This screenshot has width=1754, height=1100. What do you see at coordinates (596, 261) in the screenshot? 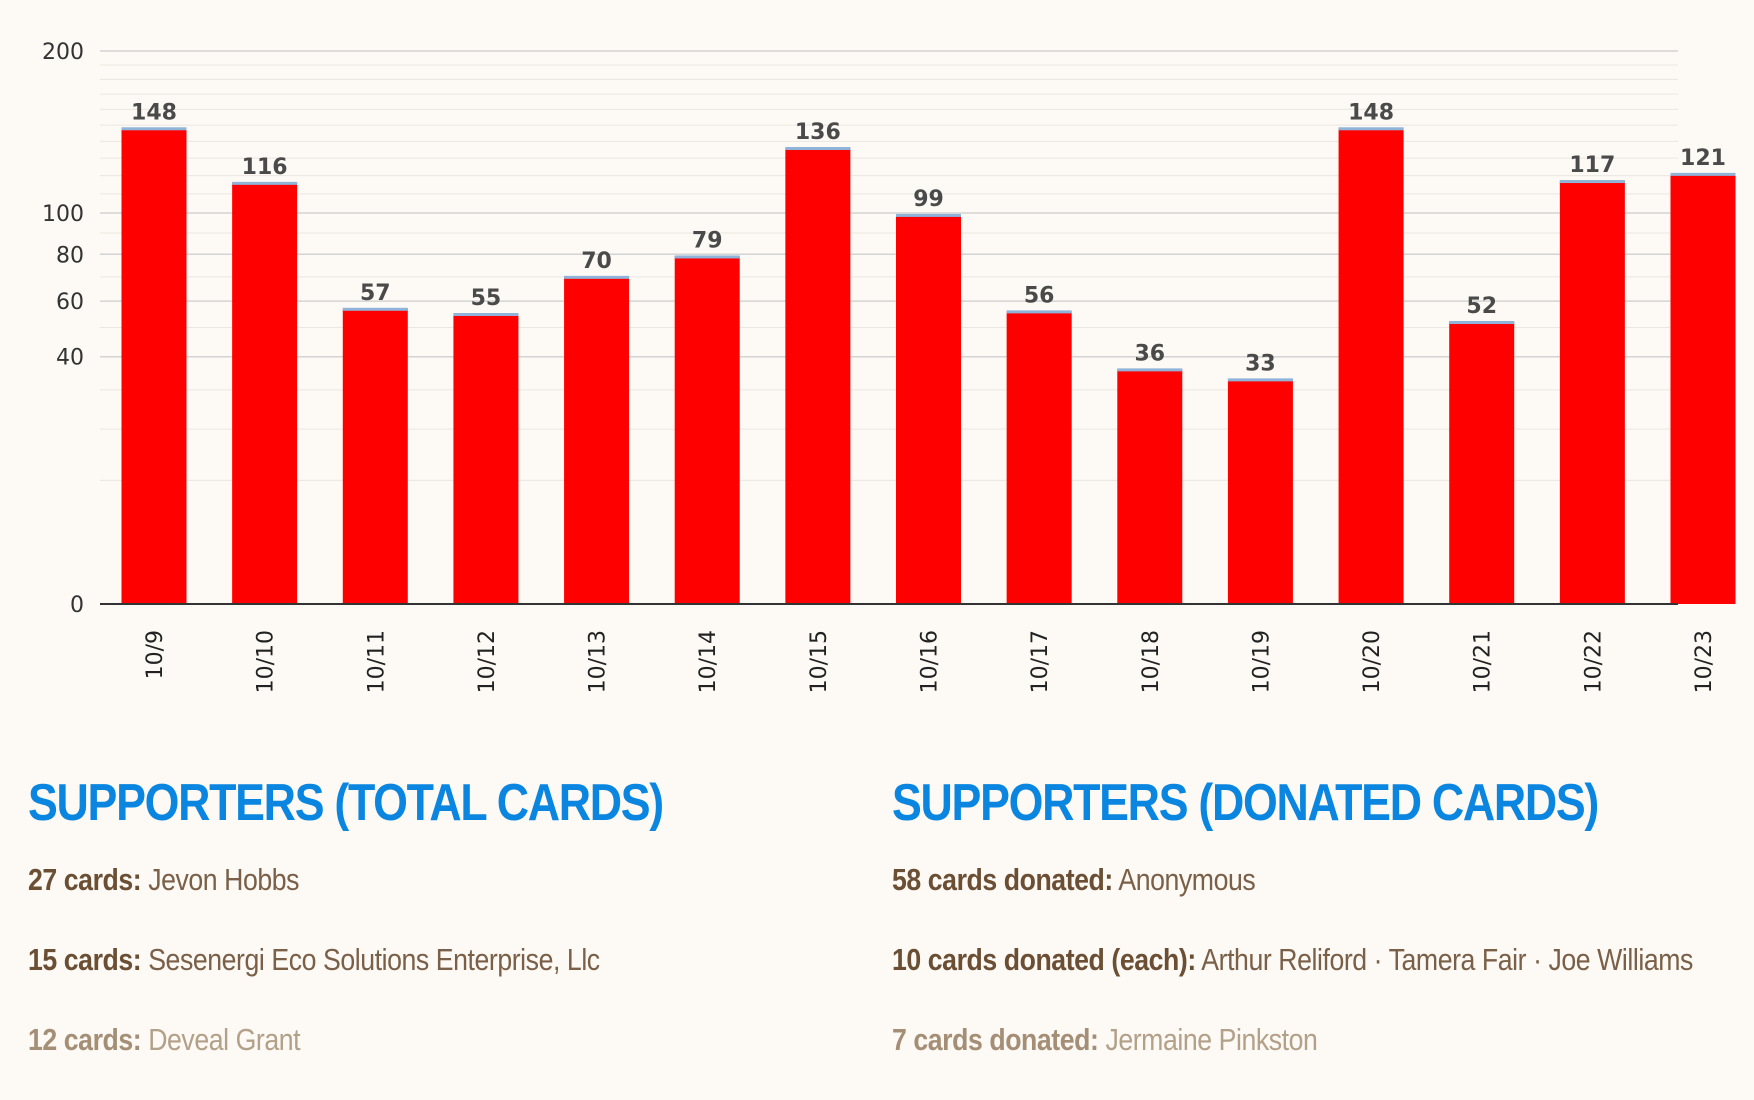
I see `bar-value-label: 70` at bounding box center [596, 261].